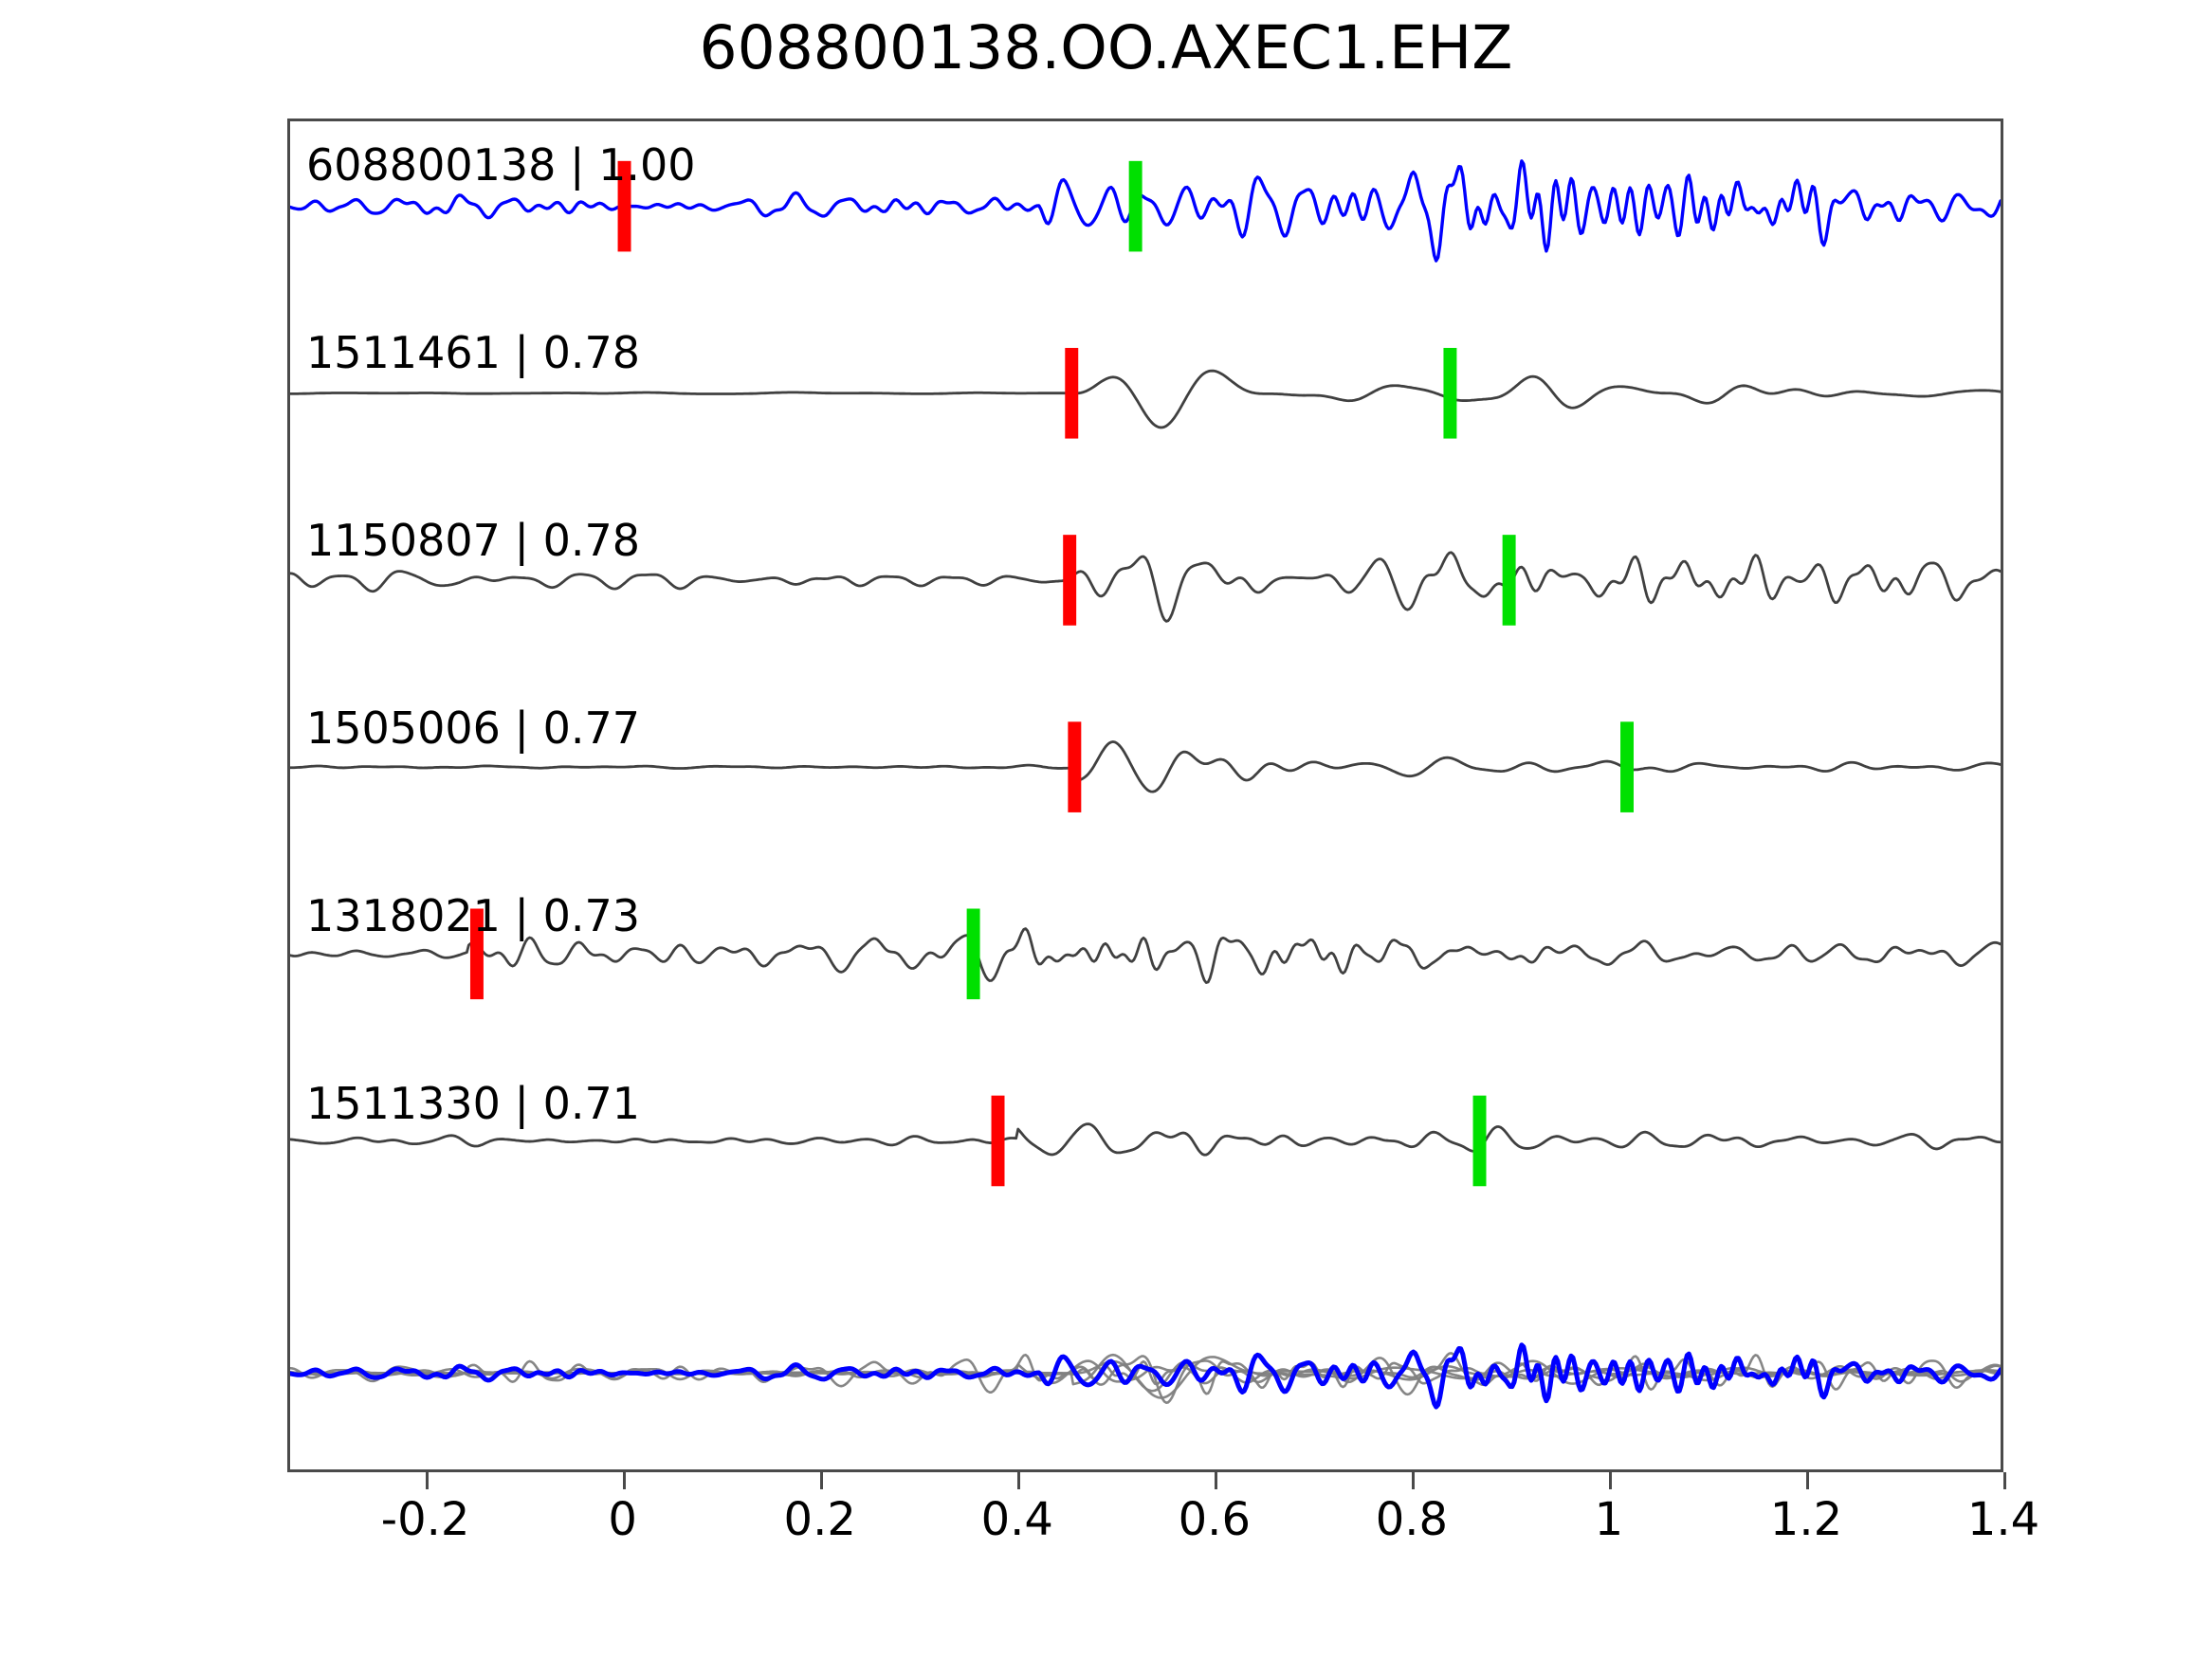 Image resolution: width=2212 pixels, height=1659 pixels. I want to click on trace-label-1511461: 1511461 | 0.78, so click(473, 352).